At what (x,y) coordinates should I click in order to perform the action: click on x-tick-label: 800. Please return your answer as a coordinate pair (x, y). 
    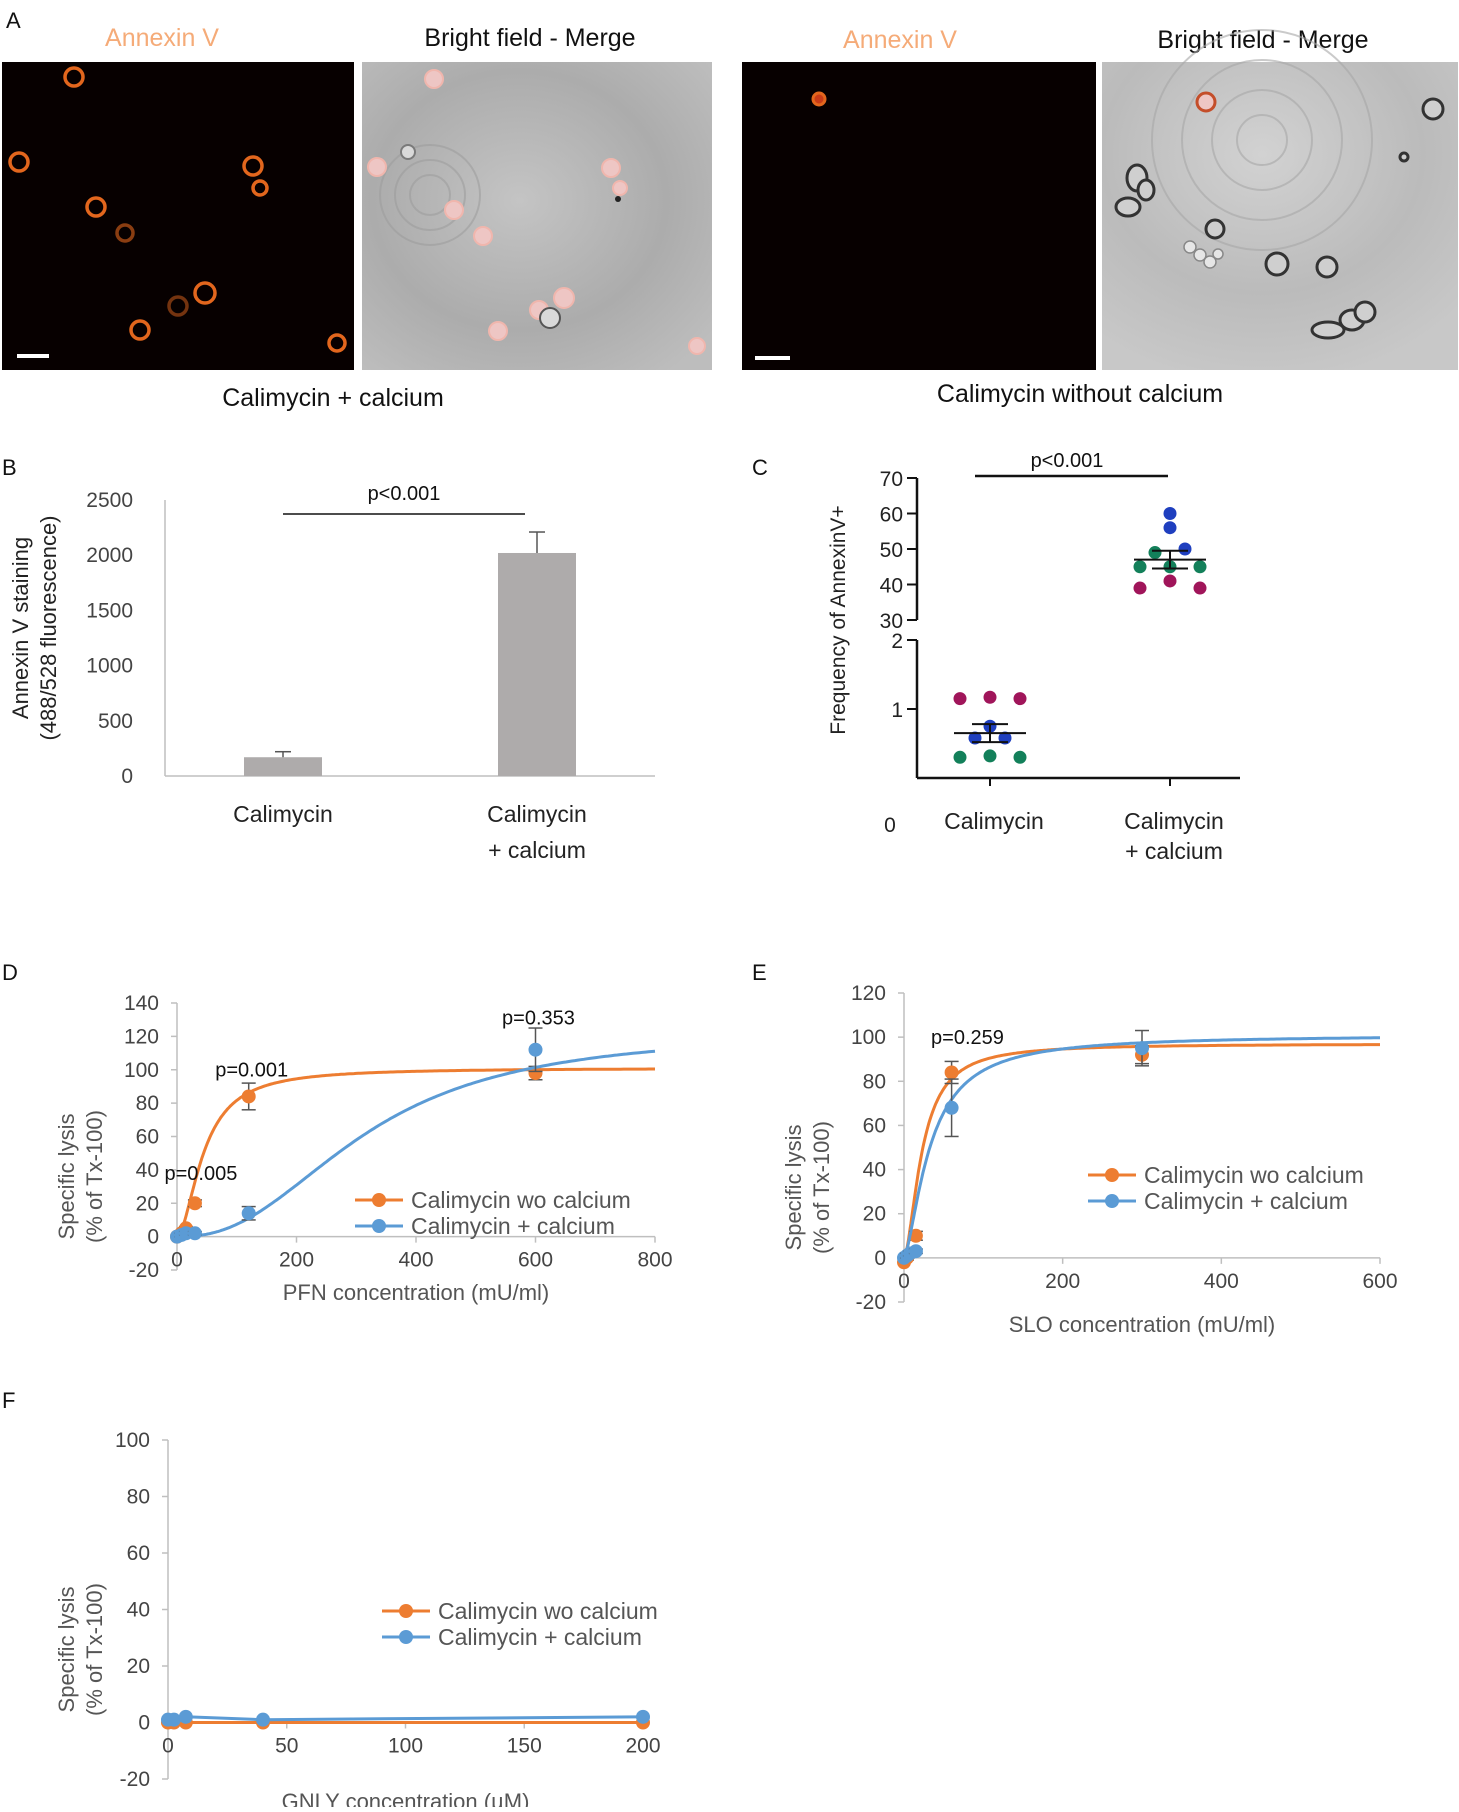
    Looking at the image, I should click on (654, 1260).